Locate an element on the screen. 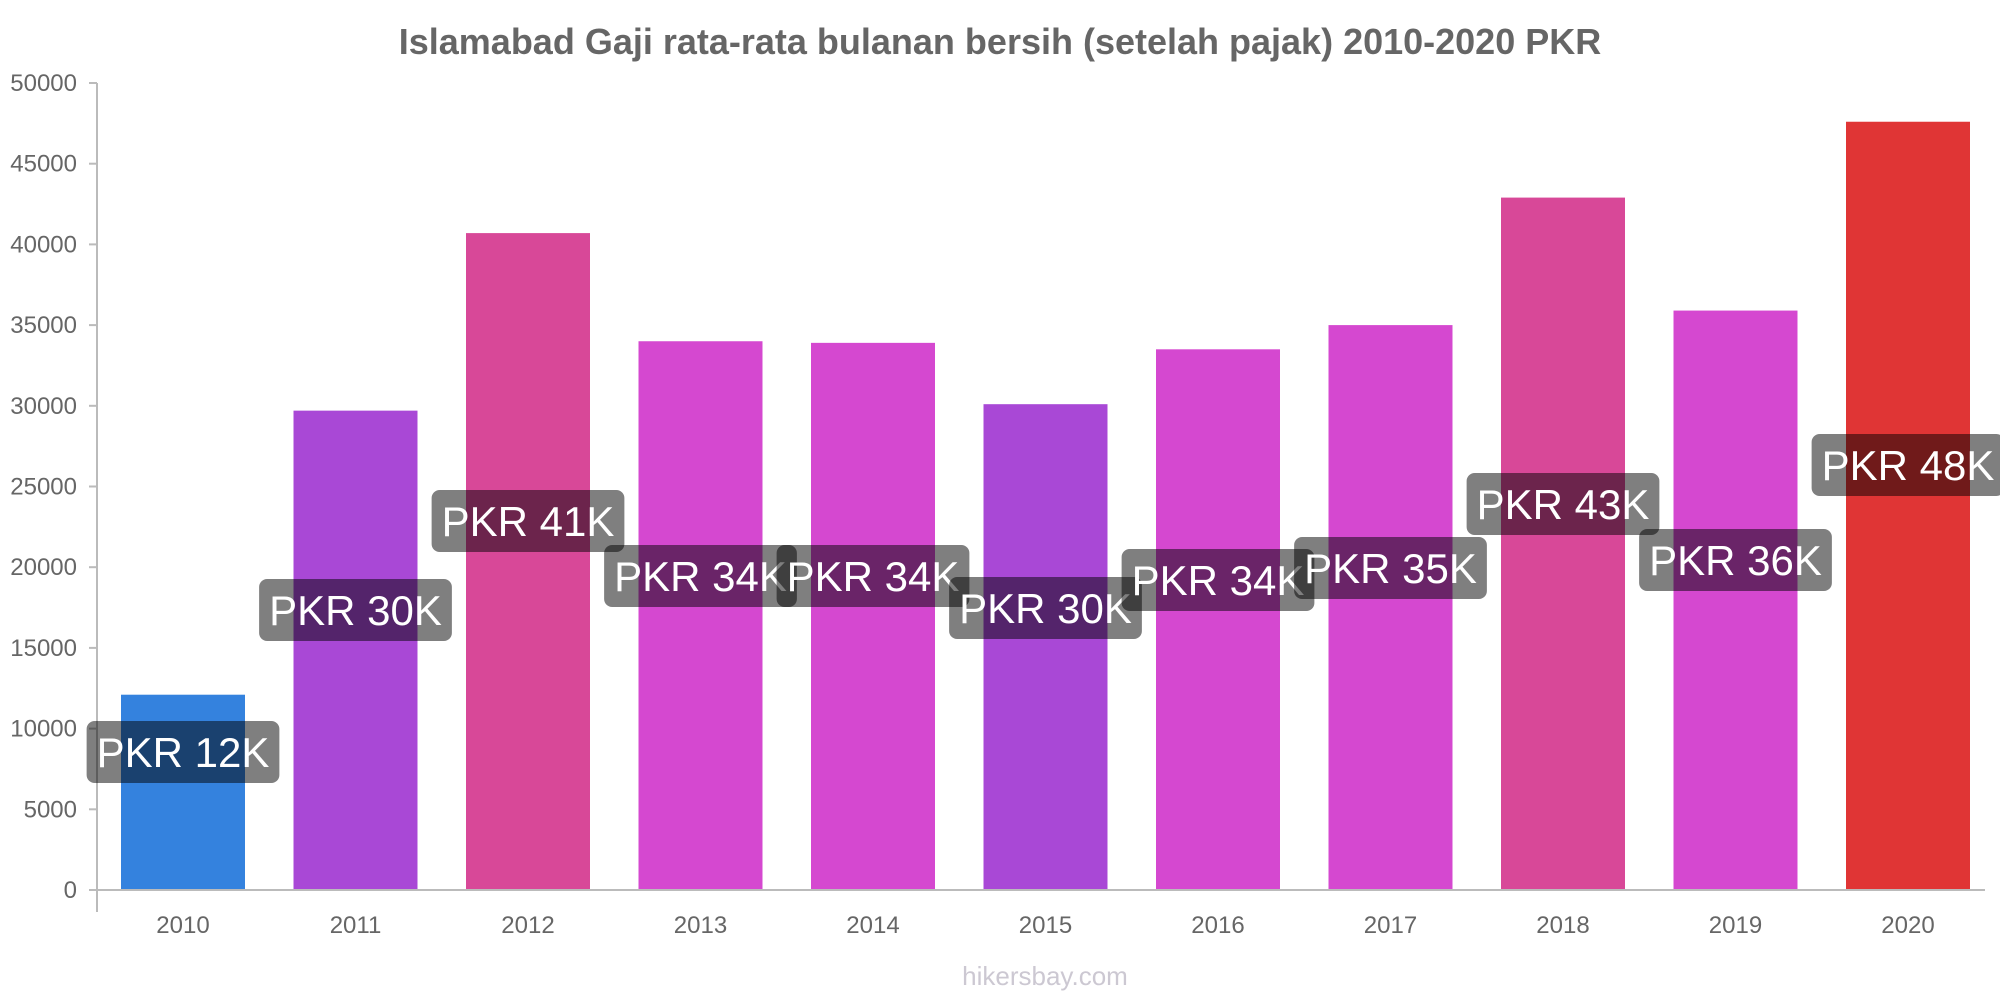  x-tick-label: 2015 is located at coordinates (1045, 925).